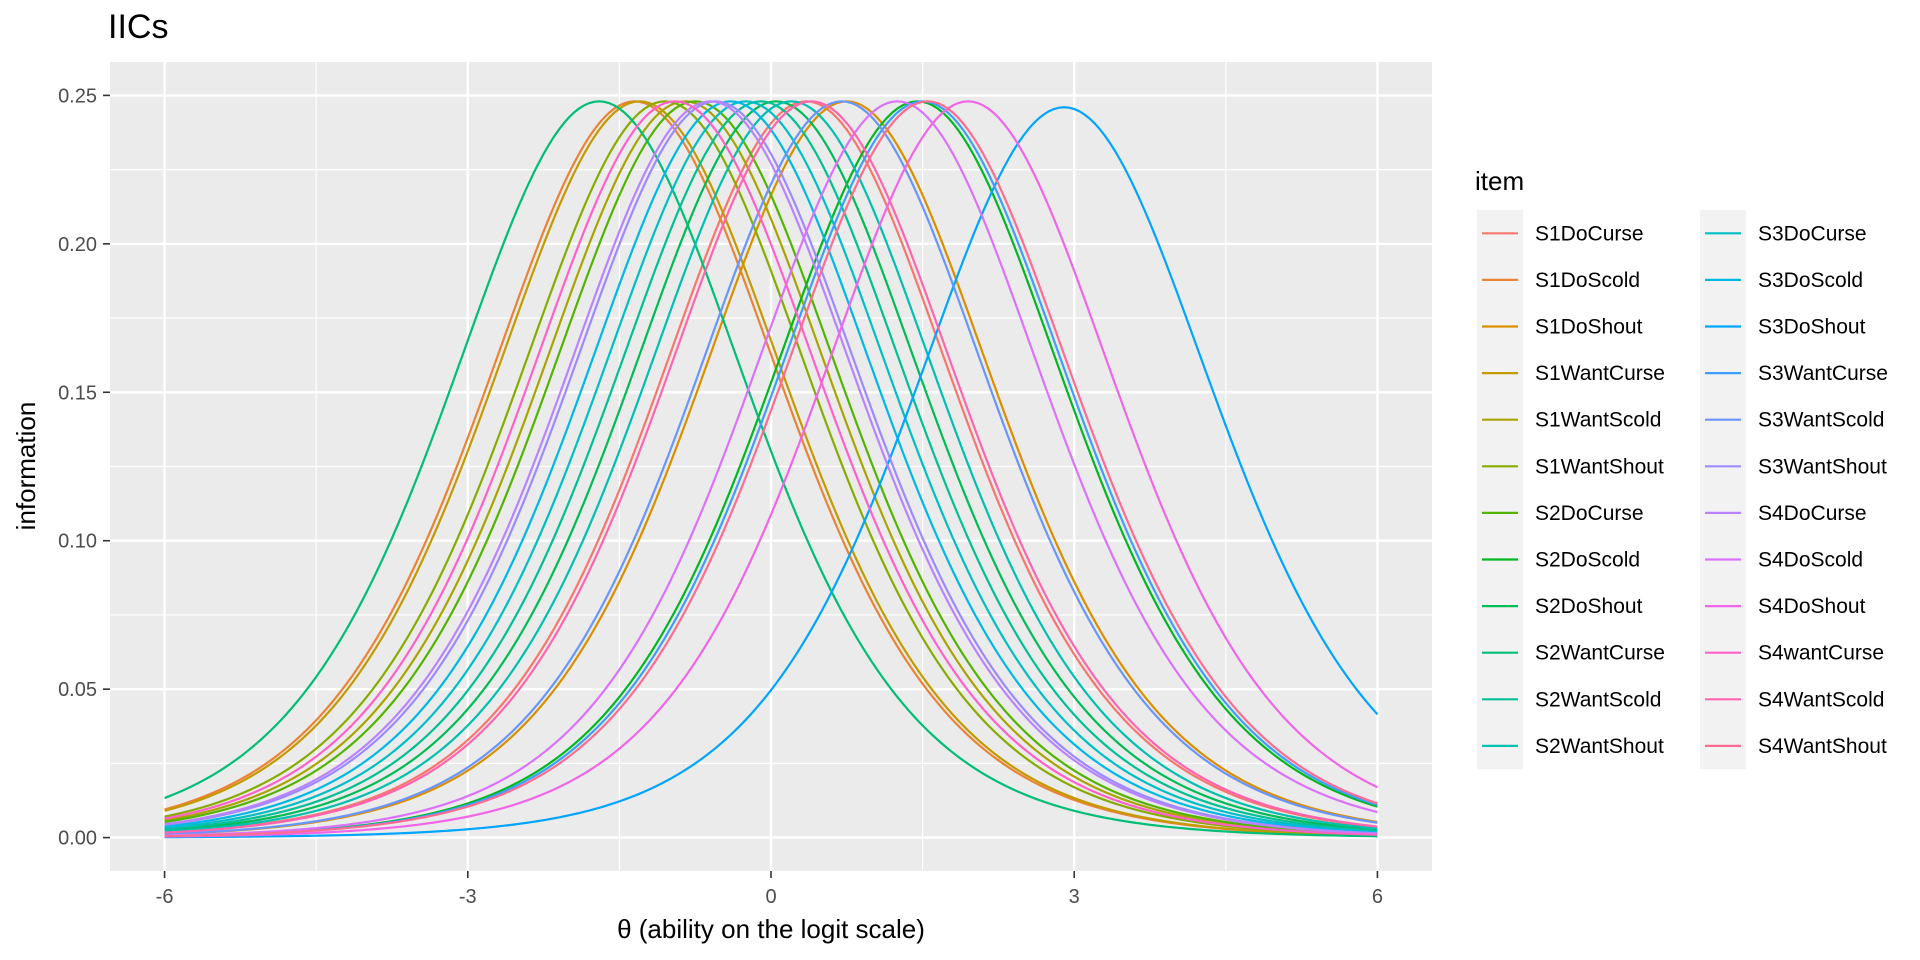  I want to click on legend-label-S4wantCurse: S4wantCurse, so click(1821, 653).